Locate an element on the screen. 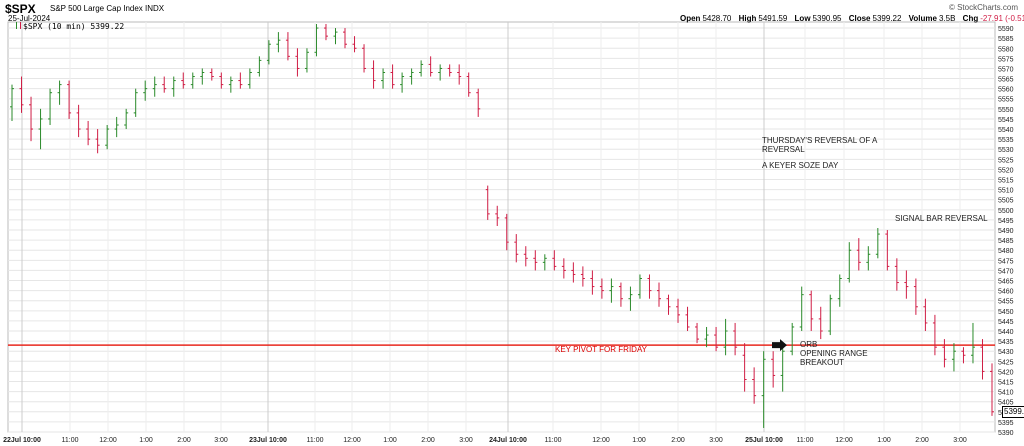  close-label: Close is located at coordinates (859, 18).